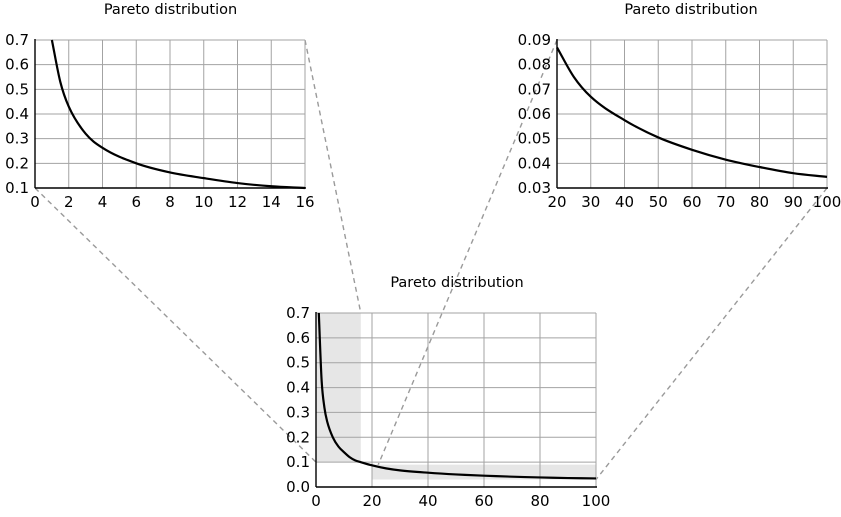  I want to click on chart-right-y-tick-label: 0.04, so click(534, 163).